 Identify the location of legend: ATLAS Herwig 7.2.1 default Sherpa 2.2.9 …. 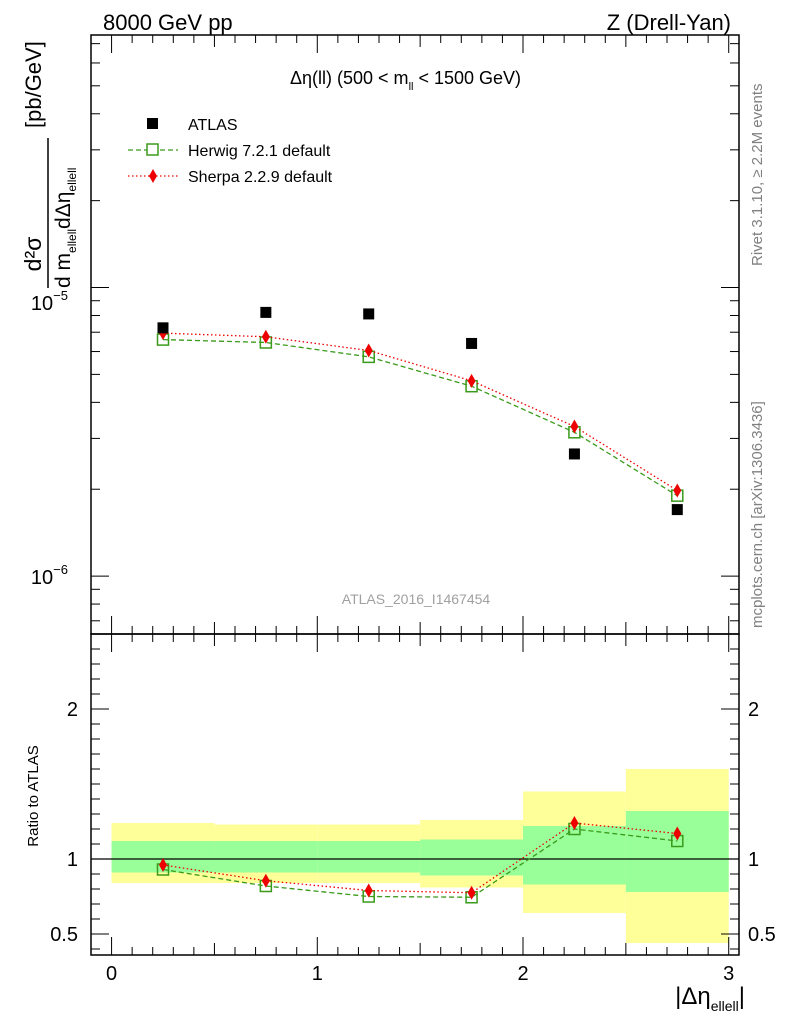
(230, 151).